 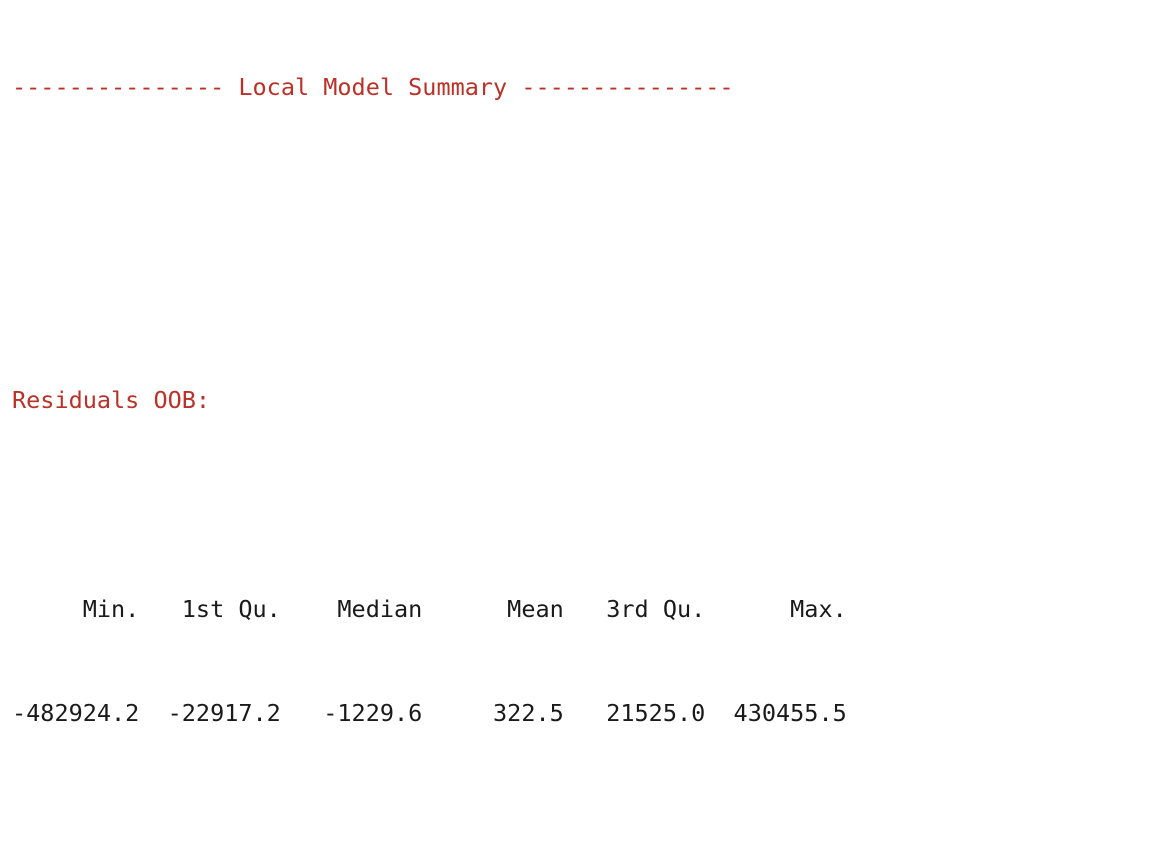 What do you see at coordinates (436, 608) in the screenshot?
I see `residuals-oob-header-row: Min. 1st Qu. Median Mean 3rd Qu. Max.` at bounding box center [436, 608].